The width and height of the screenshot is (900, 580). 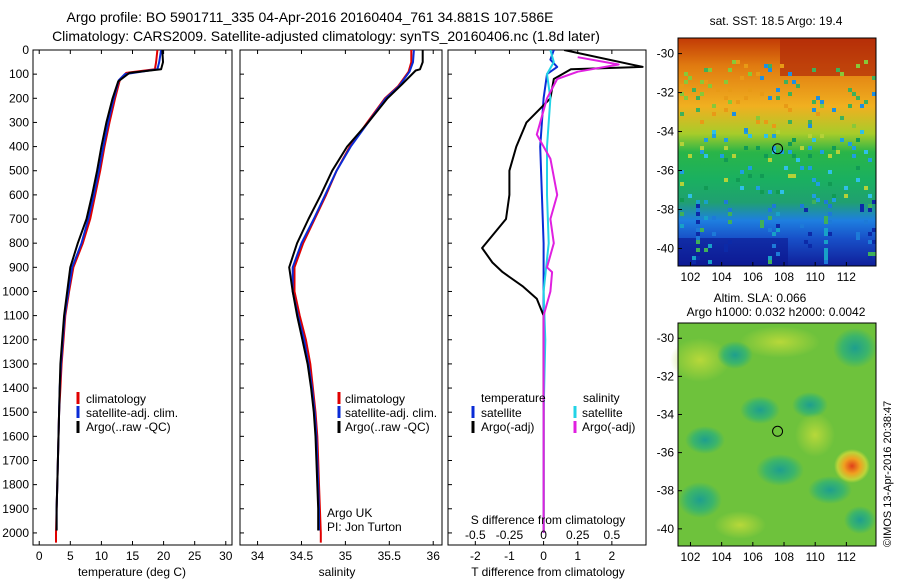 What do you see at coordinates (15, 412) in the screenshot?
I see `y-tick-label: 1500` at bounding box center [15, 412].